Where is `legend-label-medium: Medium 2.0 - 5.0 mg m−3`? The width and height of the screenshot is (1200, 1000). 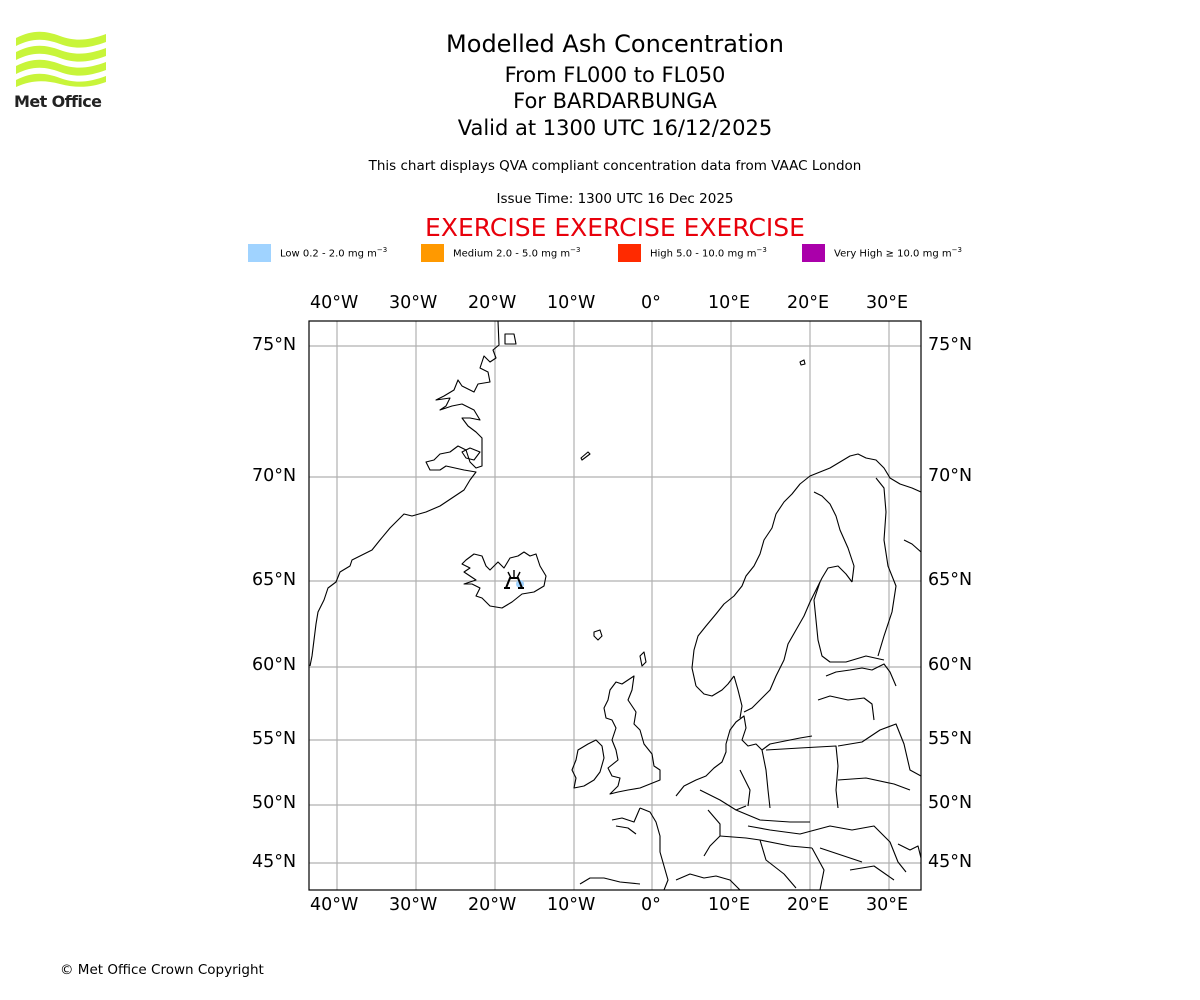
legend-label-medium: Medium 2.0 - 5.0 mg m−3 is located at coordinates (517, 253).